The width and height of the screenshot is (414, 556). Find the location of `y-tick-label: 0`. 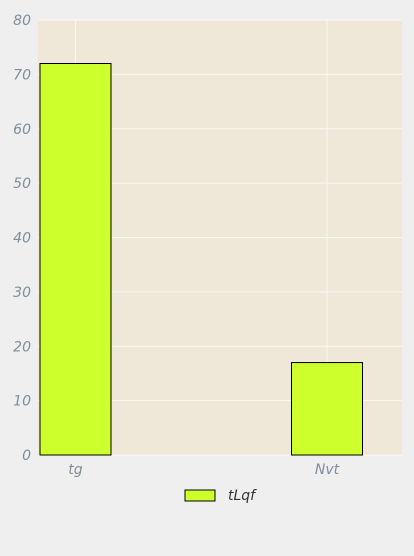

y-tick-label: 0 is located at coordinates (26, 456).